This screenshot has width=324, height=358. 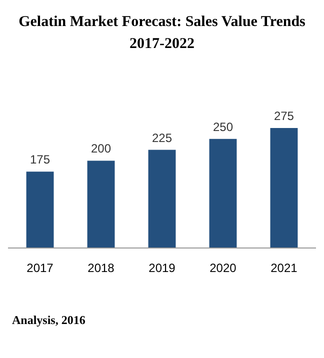 What do you see at coordinates (40, 159) in the screenshot?
I see `data-label: 175` at bounding box center [40, 159].